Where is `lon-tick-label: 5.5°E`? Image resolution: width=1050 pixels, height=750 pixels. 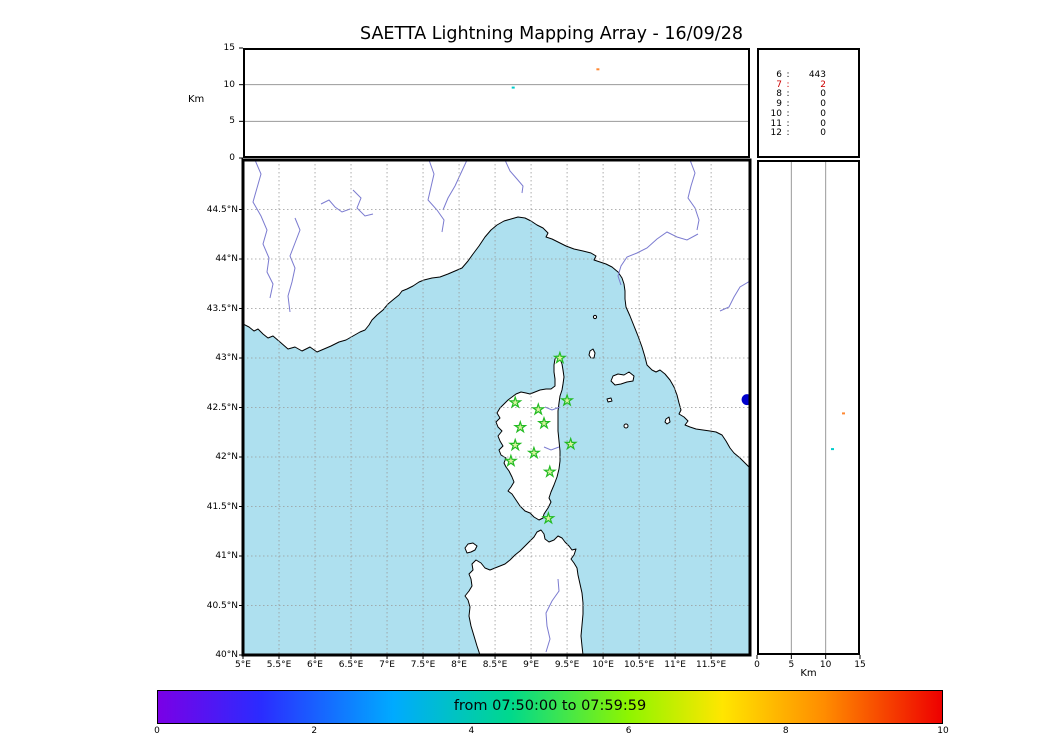 lon-tick-label: 5.5°E is located at coordinates (279, 665).